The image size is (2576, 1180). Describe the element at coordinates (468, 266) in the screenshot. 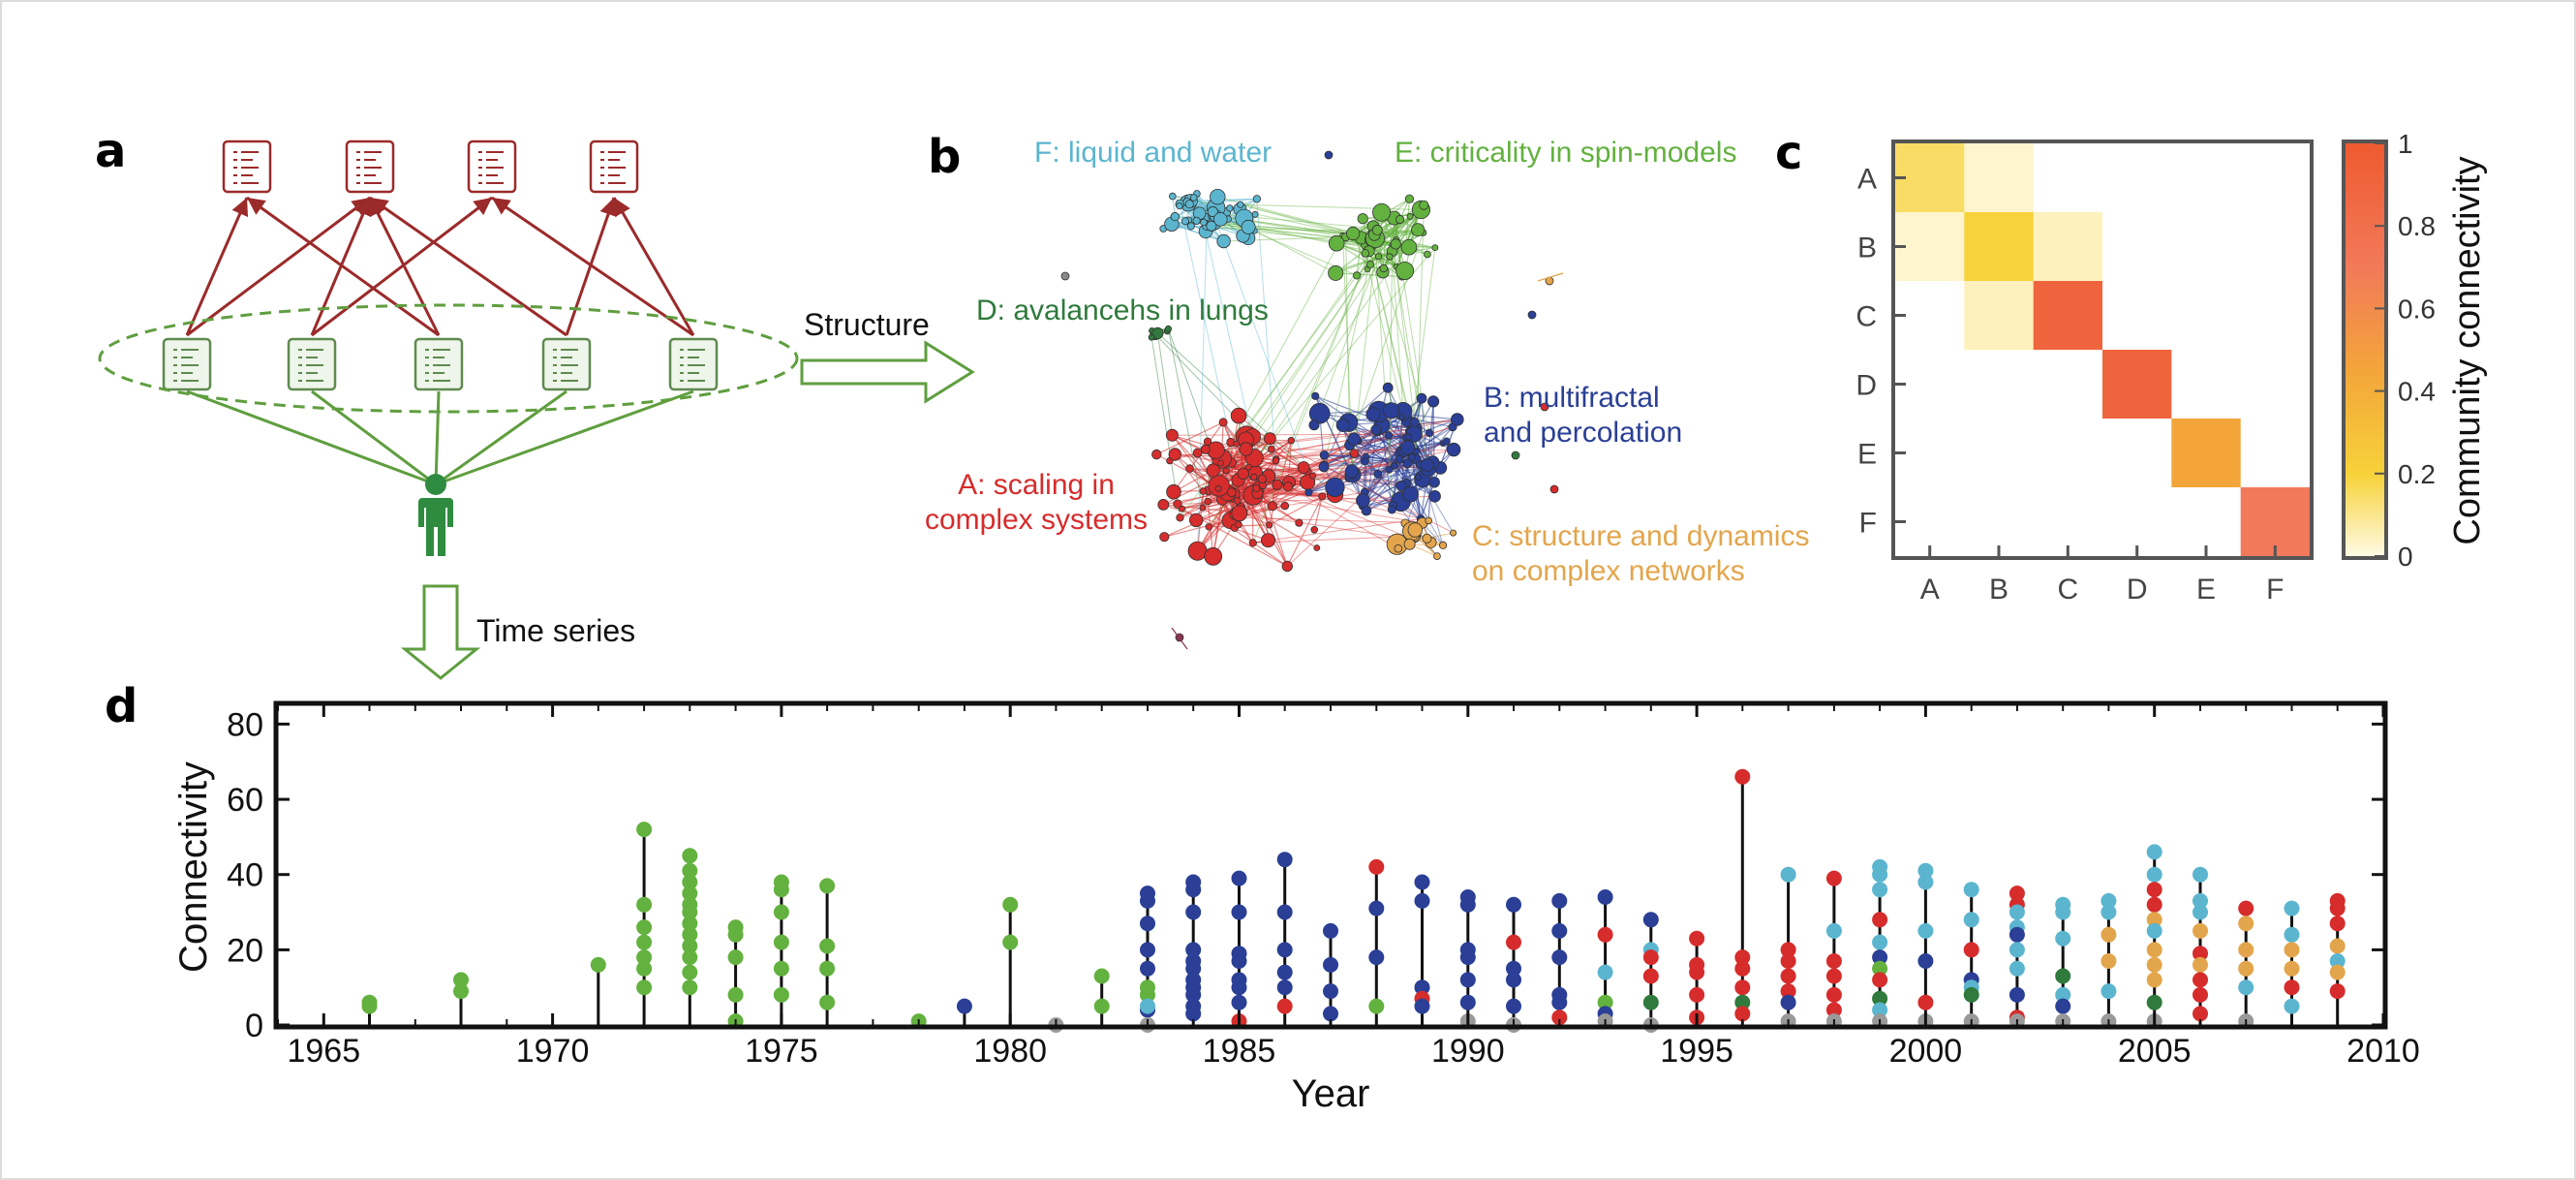

I see `citation-link` at that location.